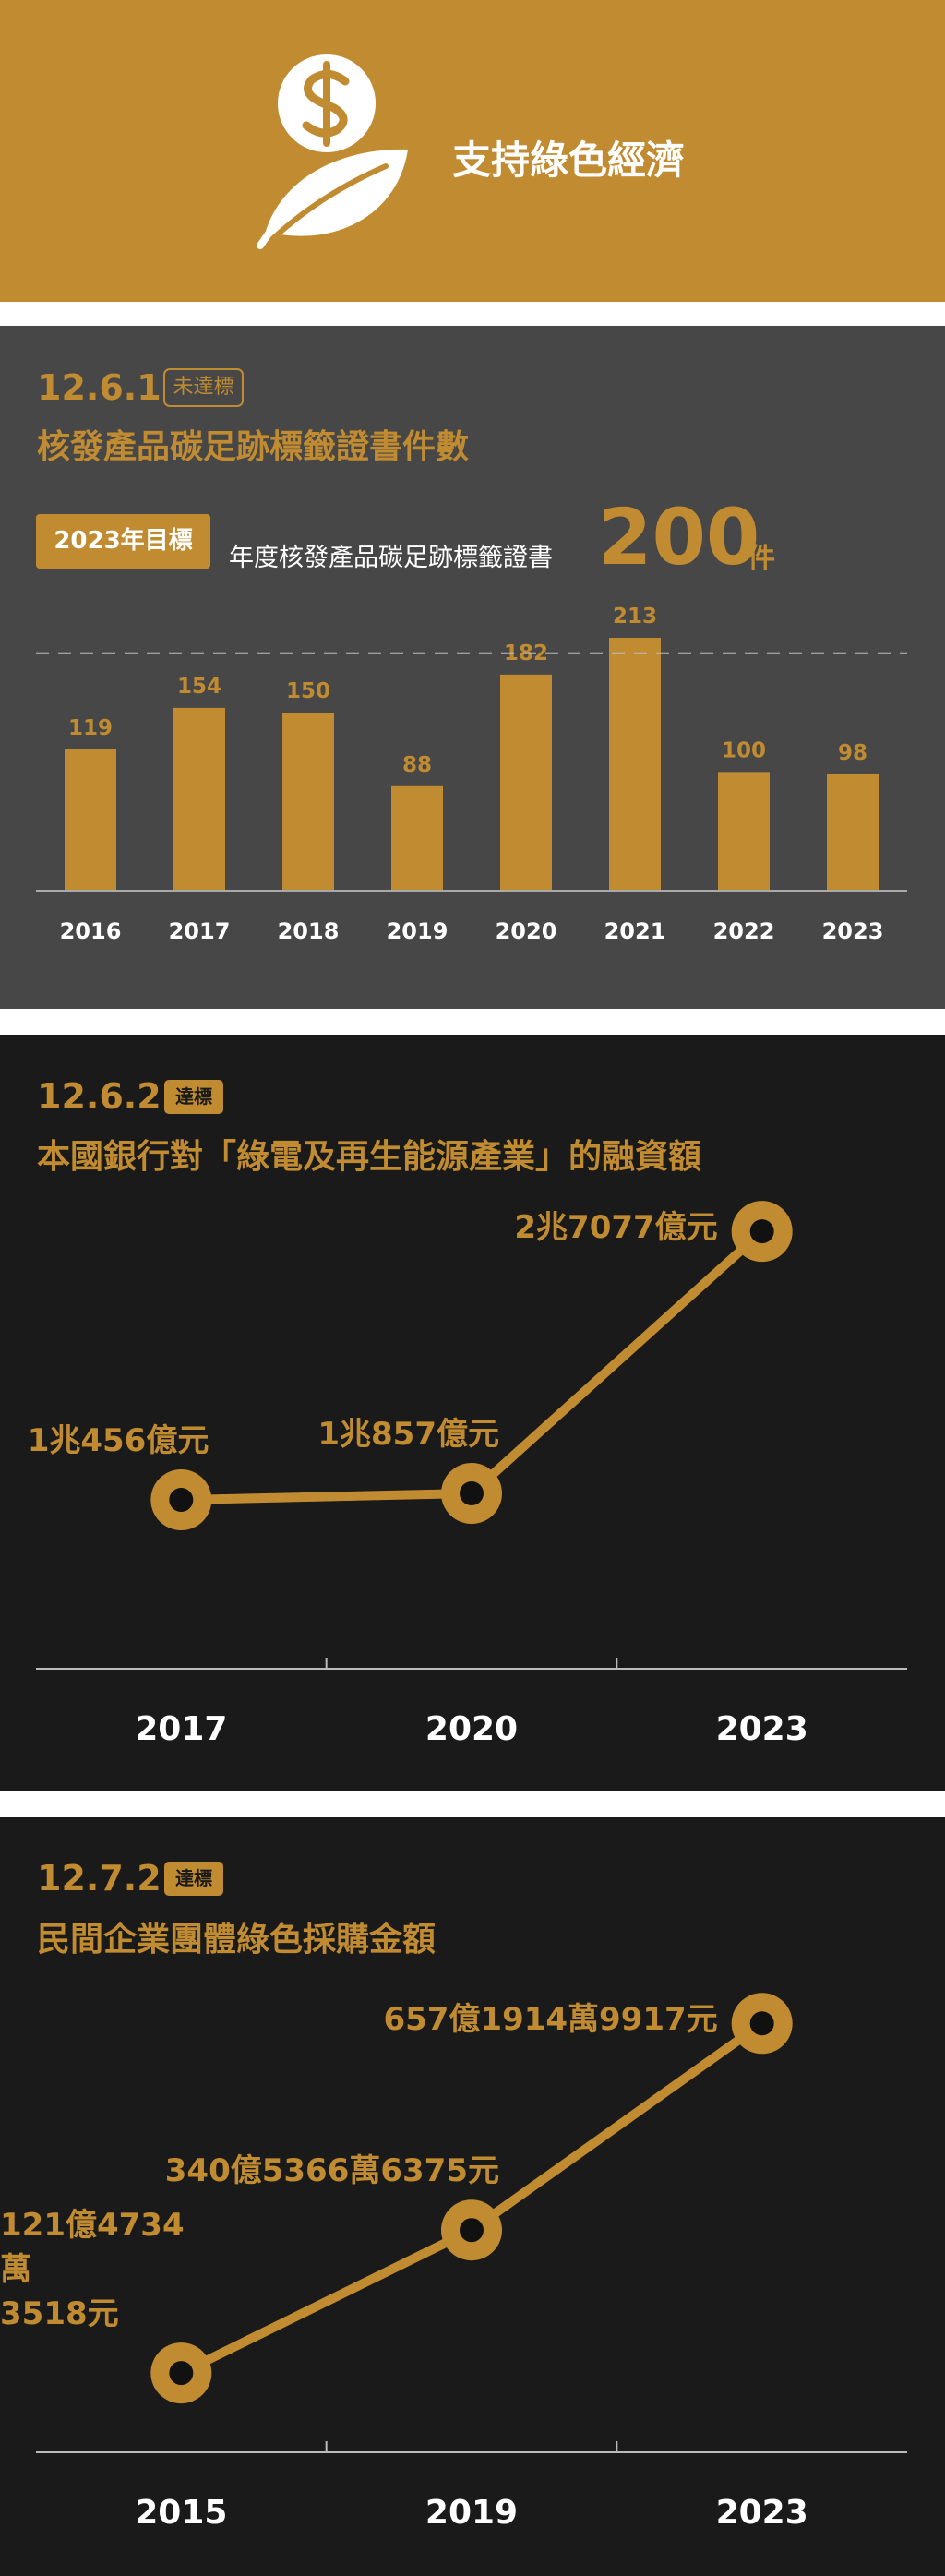  Describe the element at coordinates (569, 161) in the screenshot. I see `header-title: 支持綠色經濟` at that location.